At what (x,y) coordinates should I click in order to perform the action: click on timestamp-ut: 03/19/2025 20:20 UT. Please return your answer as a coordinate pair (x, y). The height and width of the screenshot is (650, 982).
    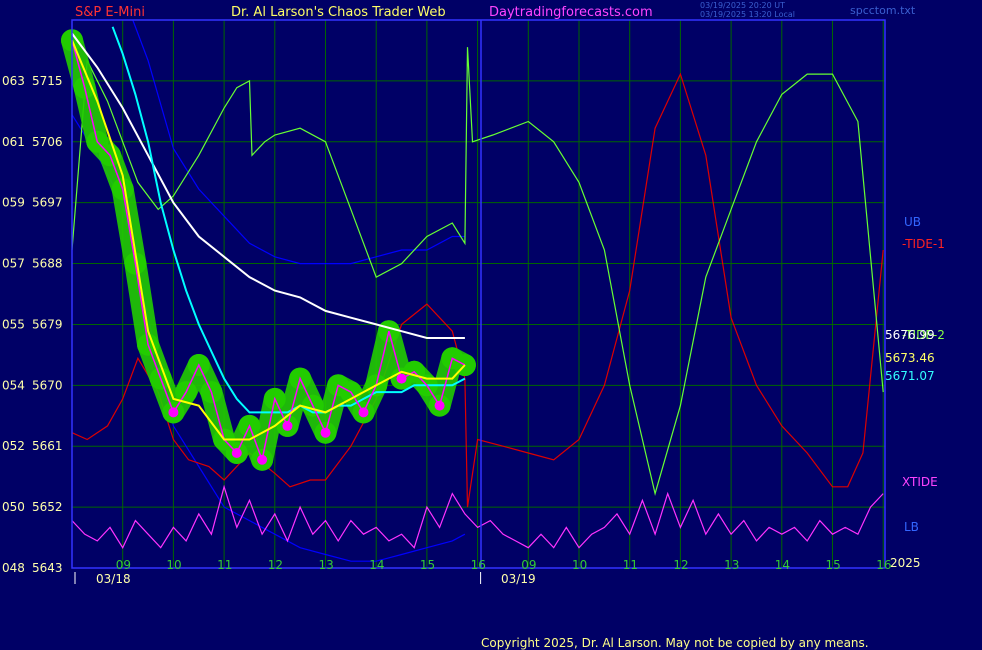
    Looking at the image, I should click on (742, 5).